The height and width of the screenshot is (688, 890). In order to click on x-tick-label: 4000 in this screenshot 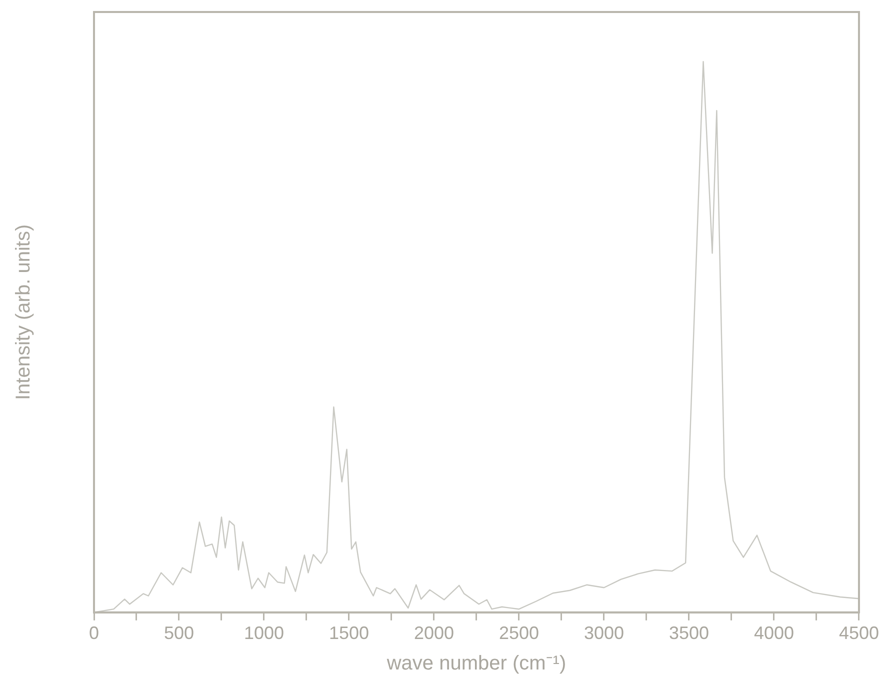, I will do `click(774, 633)`.